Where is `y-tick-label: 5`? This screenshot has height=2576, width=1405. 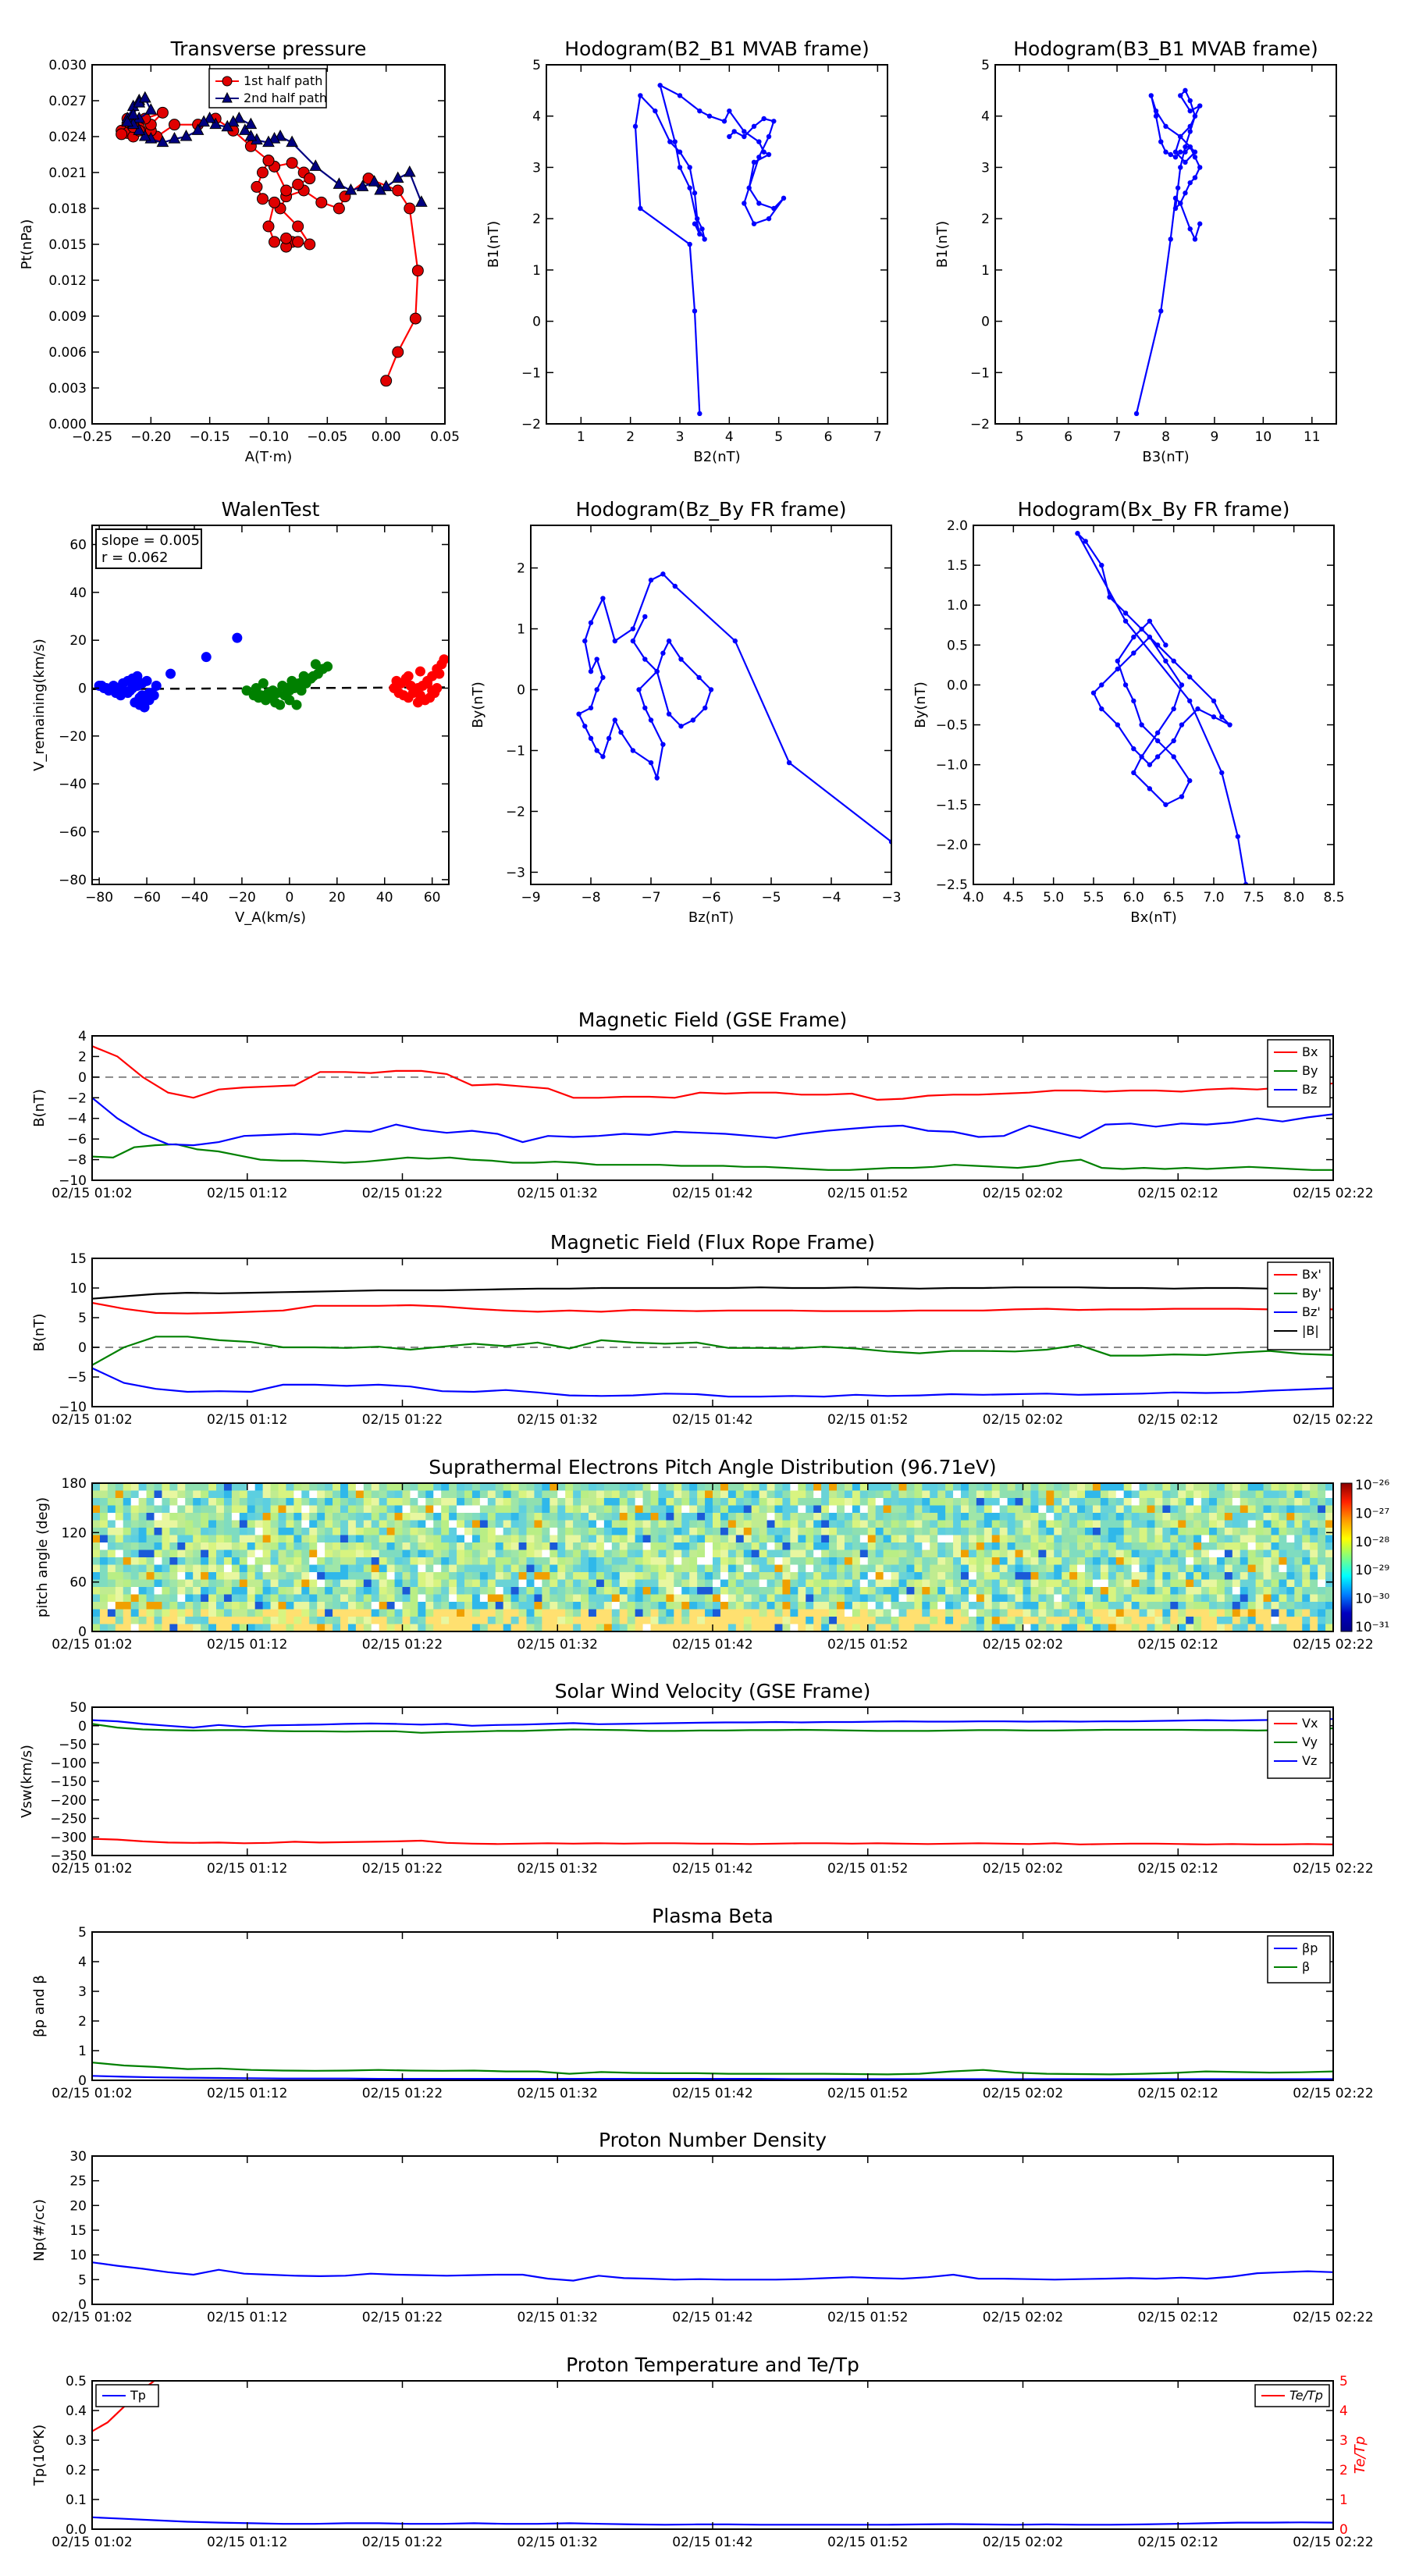
y-tick-label: 5 is located at coordinates (985, 65).